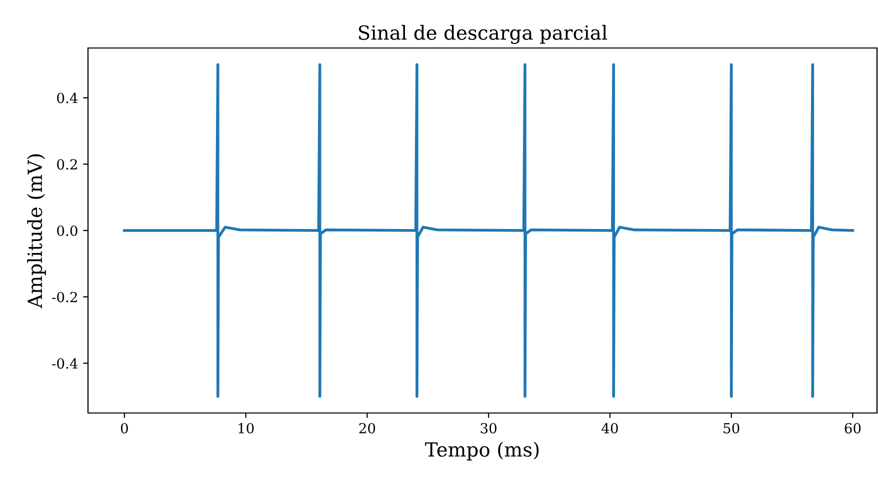  Describe the element at coordinates (246, 428) in the screenshot. I see `x-tick-label: 10` at that location.